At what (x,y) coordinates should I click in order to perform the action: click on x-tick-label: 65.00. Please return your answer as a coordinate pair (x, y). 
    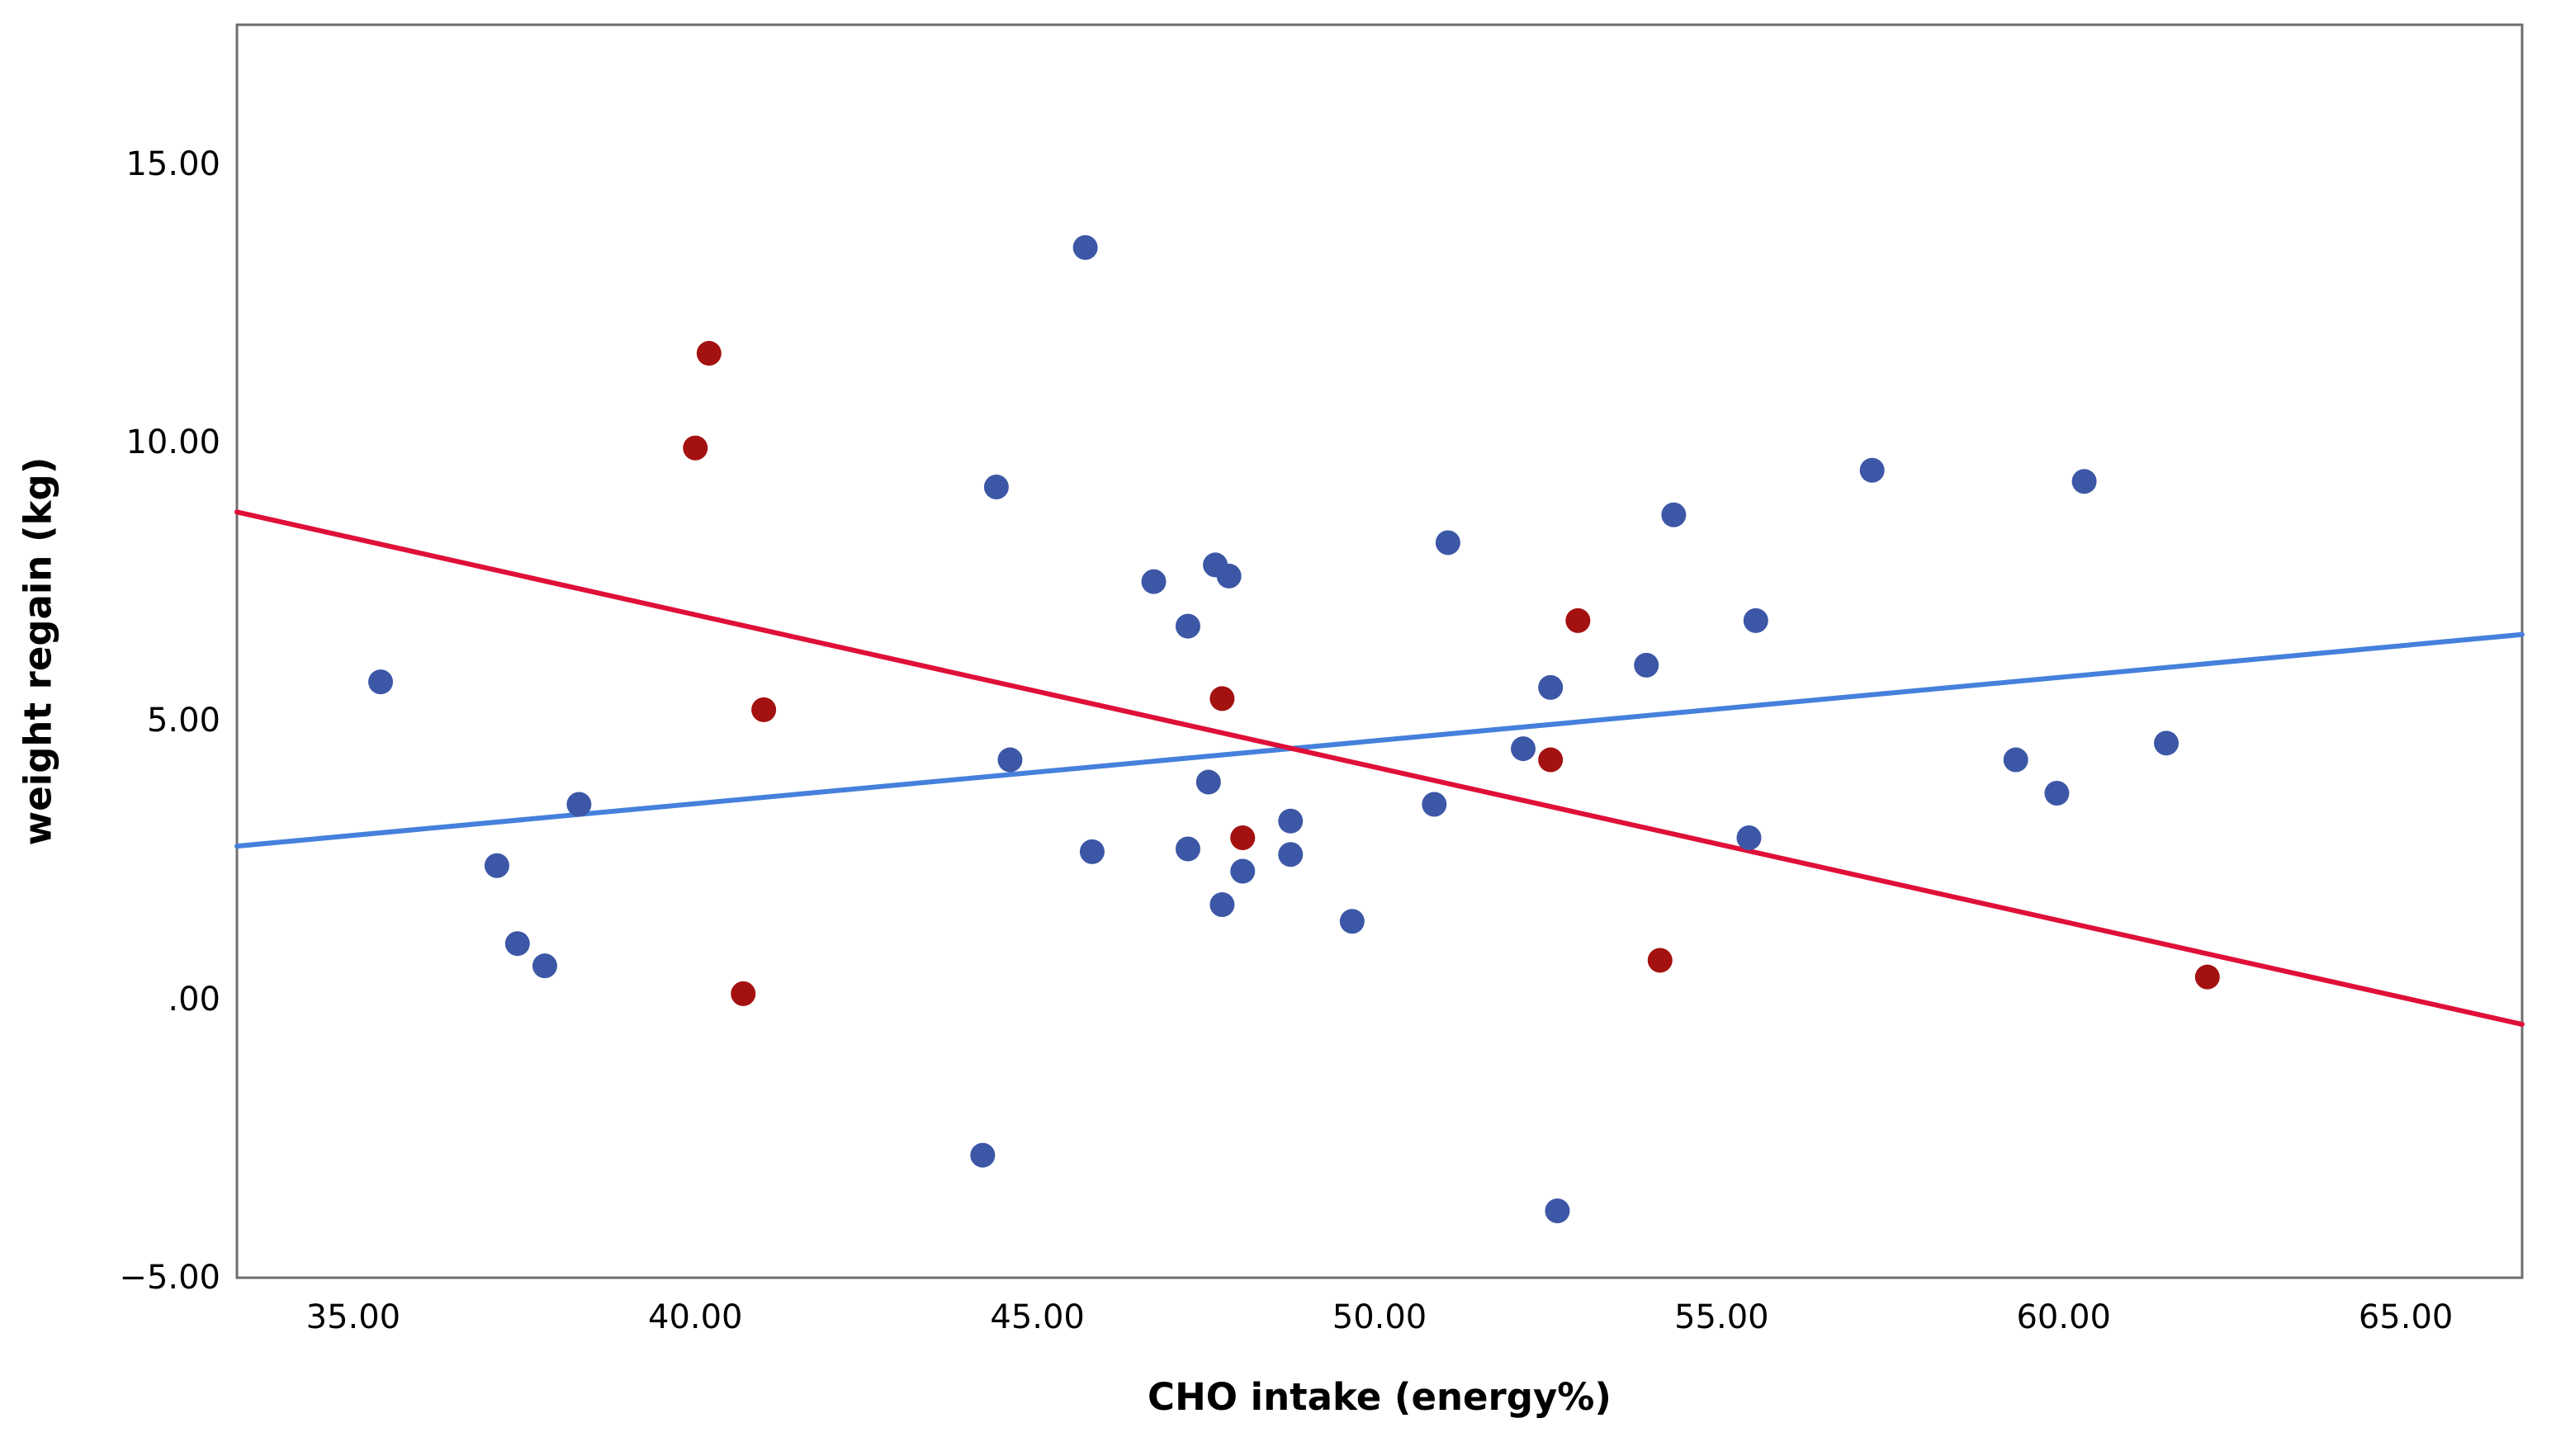
    Looking at the image, I should click on (2406, 1317).